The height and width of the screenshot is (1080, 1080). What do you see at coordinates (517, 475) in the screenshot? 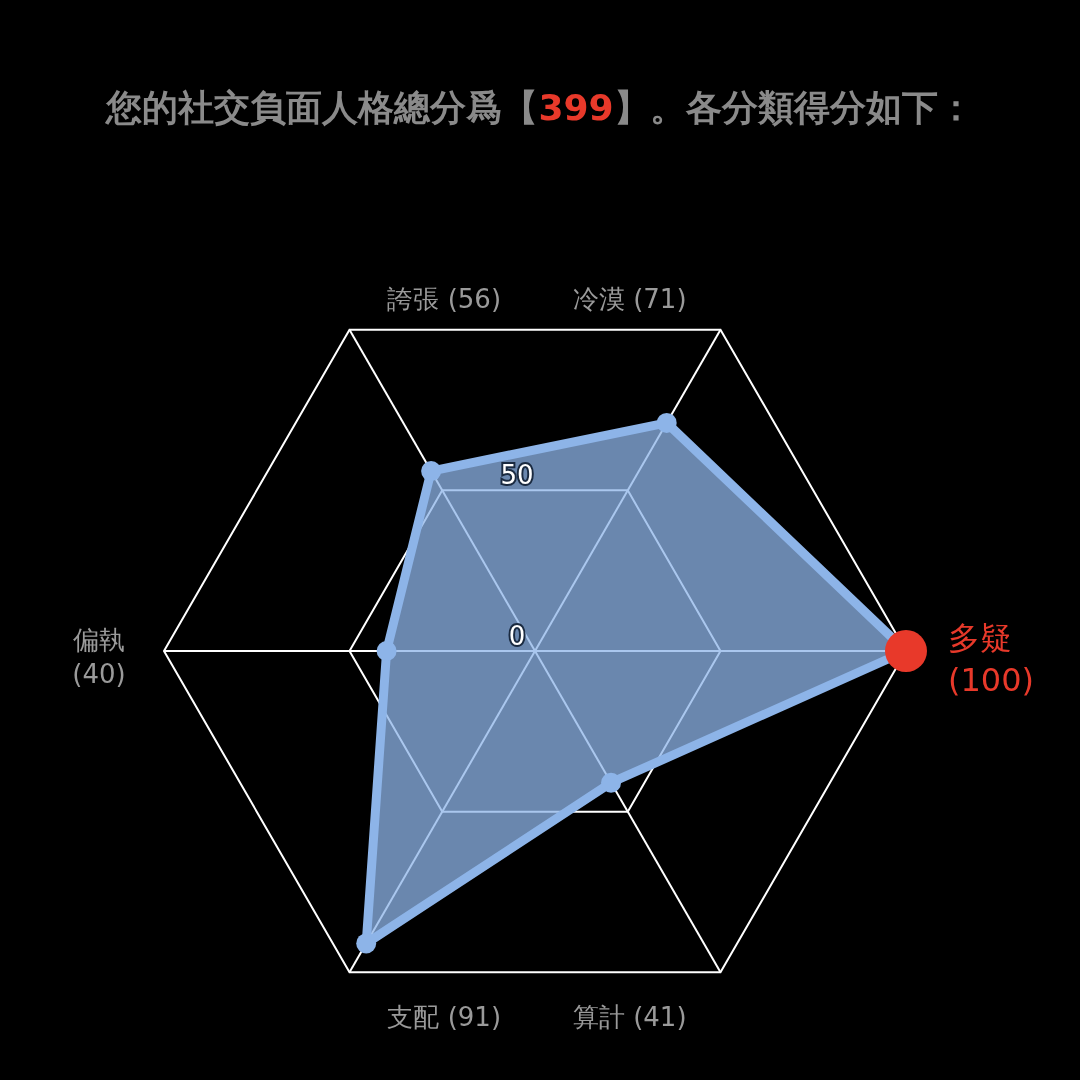
I see `y-tick-label: 50` at bounding box center [517, 475].